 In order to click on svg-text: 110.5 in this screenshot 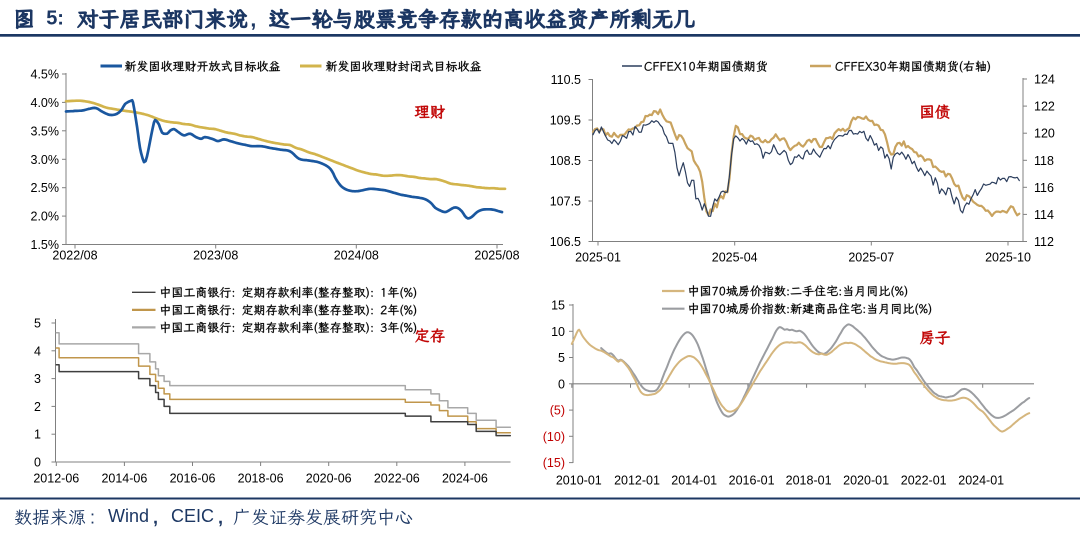, I will do `click(566, 80)`.